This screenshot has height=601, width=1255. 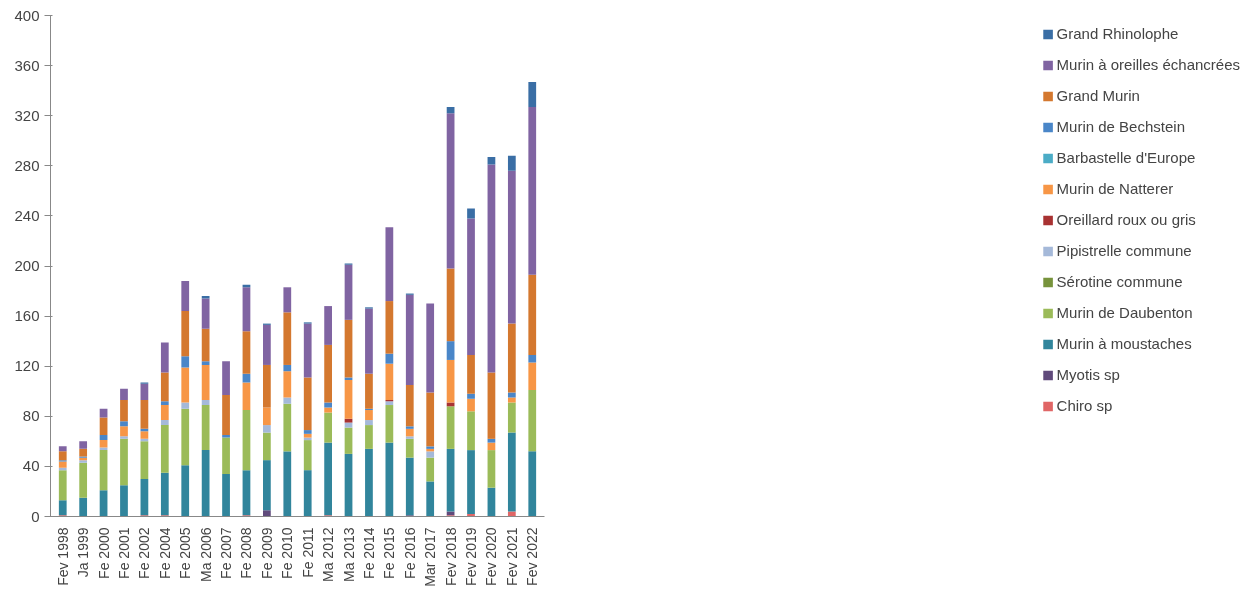 What do you see at coordinates (328, 554) in the screenshot?
I see `x-tick-label: Ma 2012` at bounding box center [328, 554].